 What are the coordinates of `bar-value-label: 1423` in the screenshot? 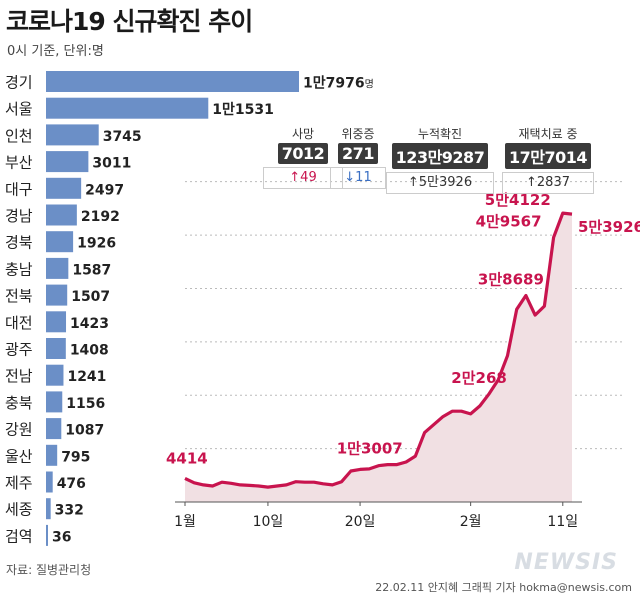 It's located at (89, 324).